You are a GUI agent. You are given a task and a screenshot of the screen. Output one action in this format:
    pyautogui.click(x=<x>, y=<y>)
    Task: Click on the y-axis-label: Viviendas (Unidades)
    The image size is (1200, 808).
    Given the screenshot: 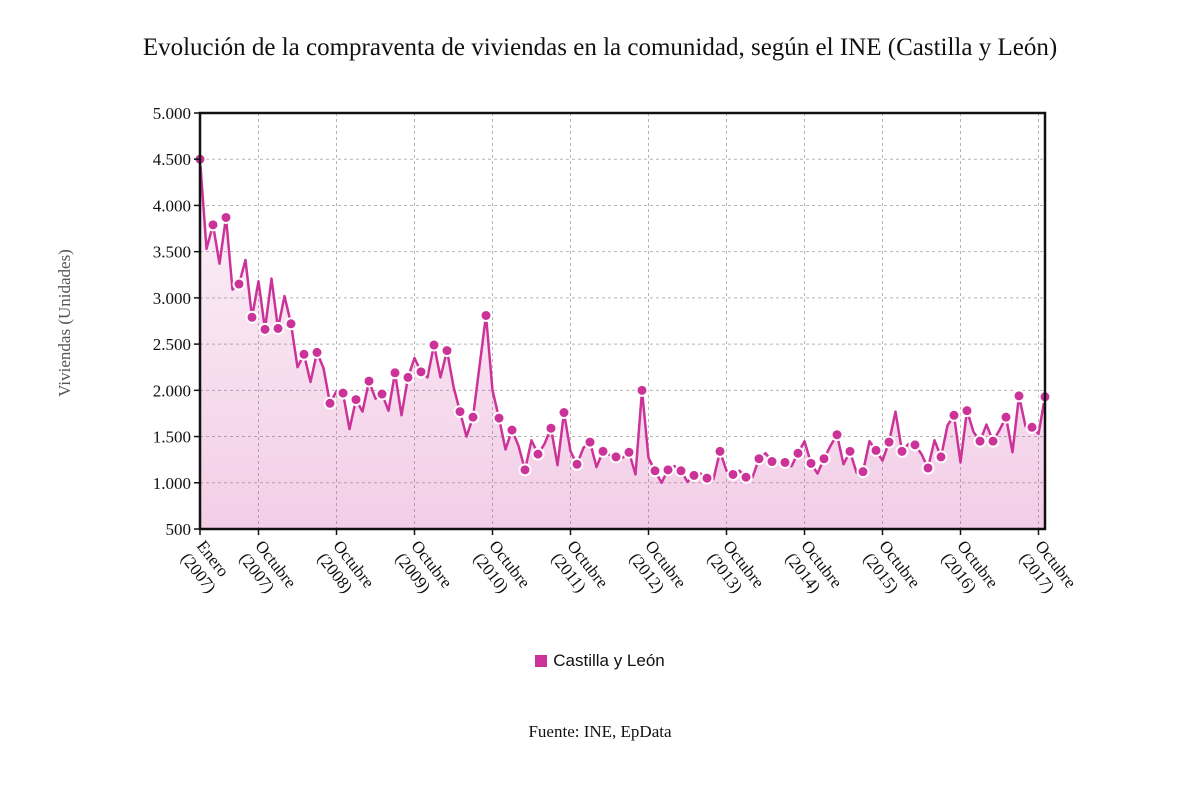 What is the action you would take?
    pyautogui.click(x=64, y=323)
    